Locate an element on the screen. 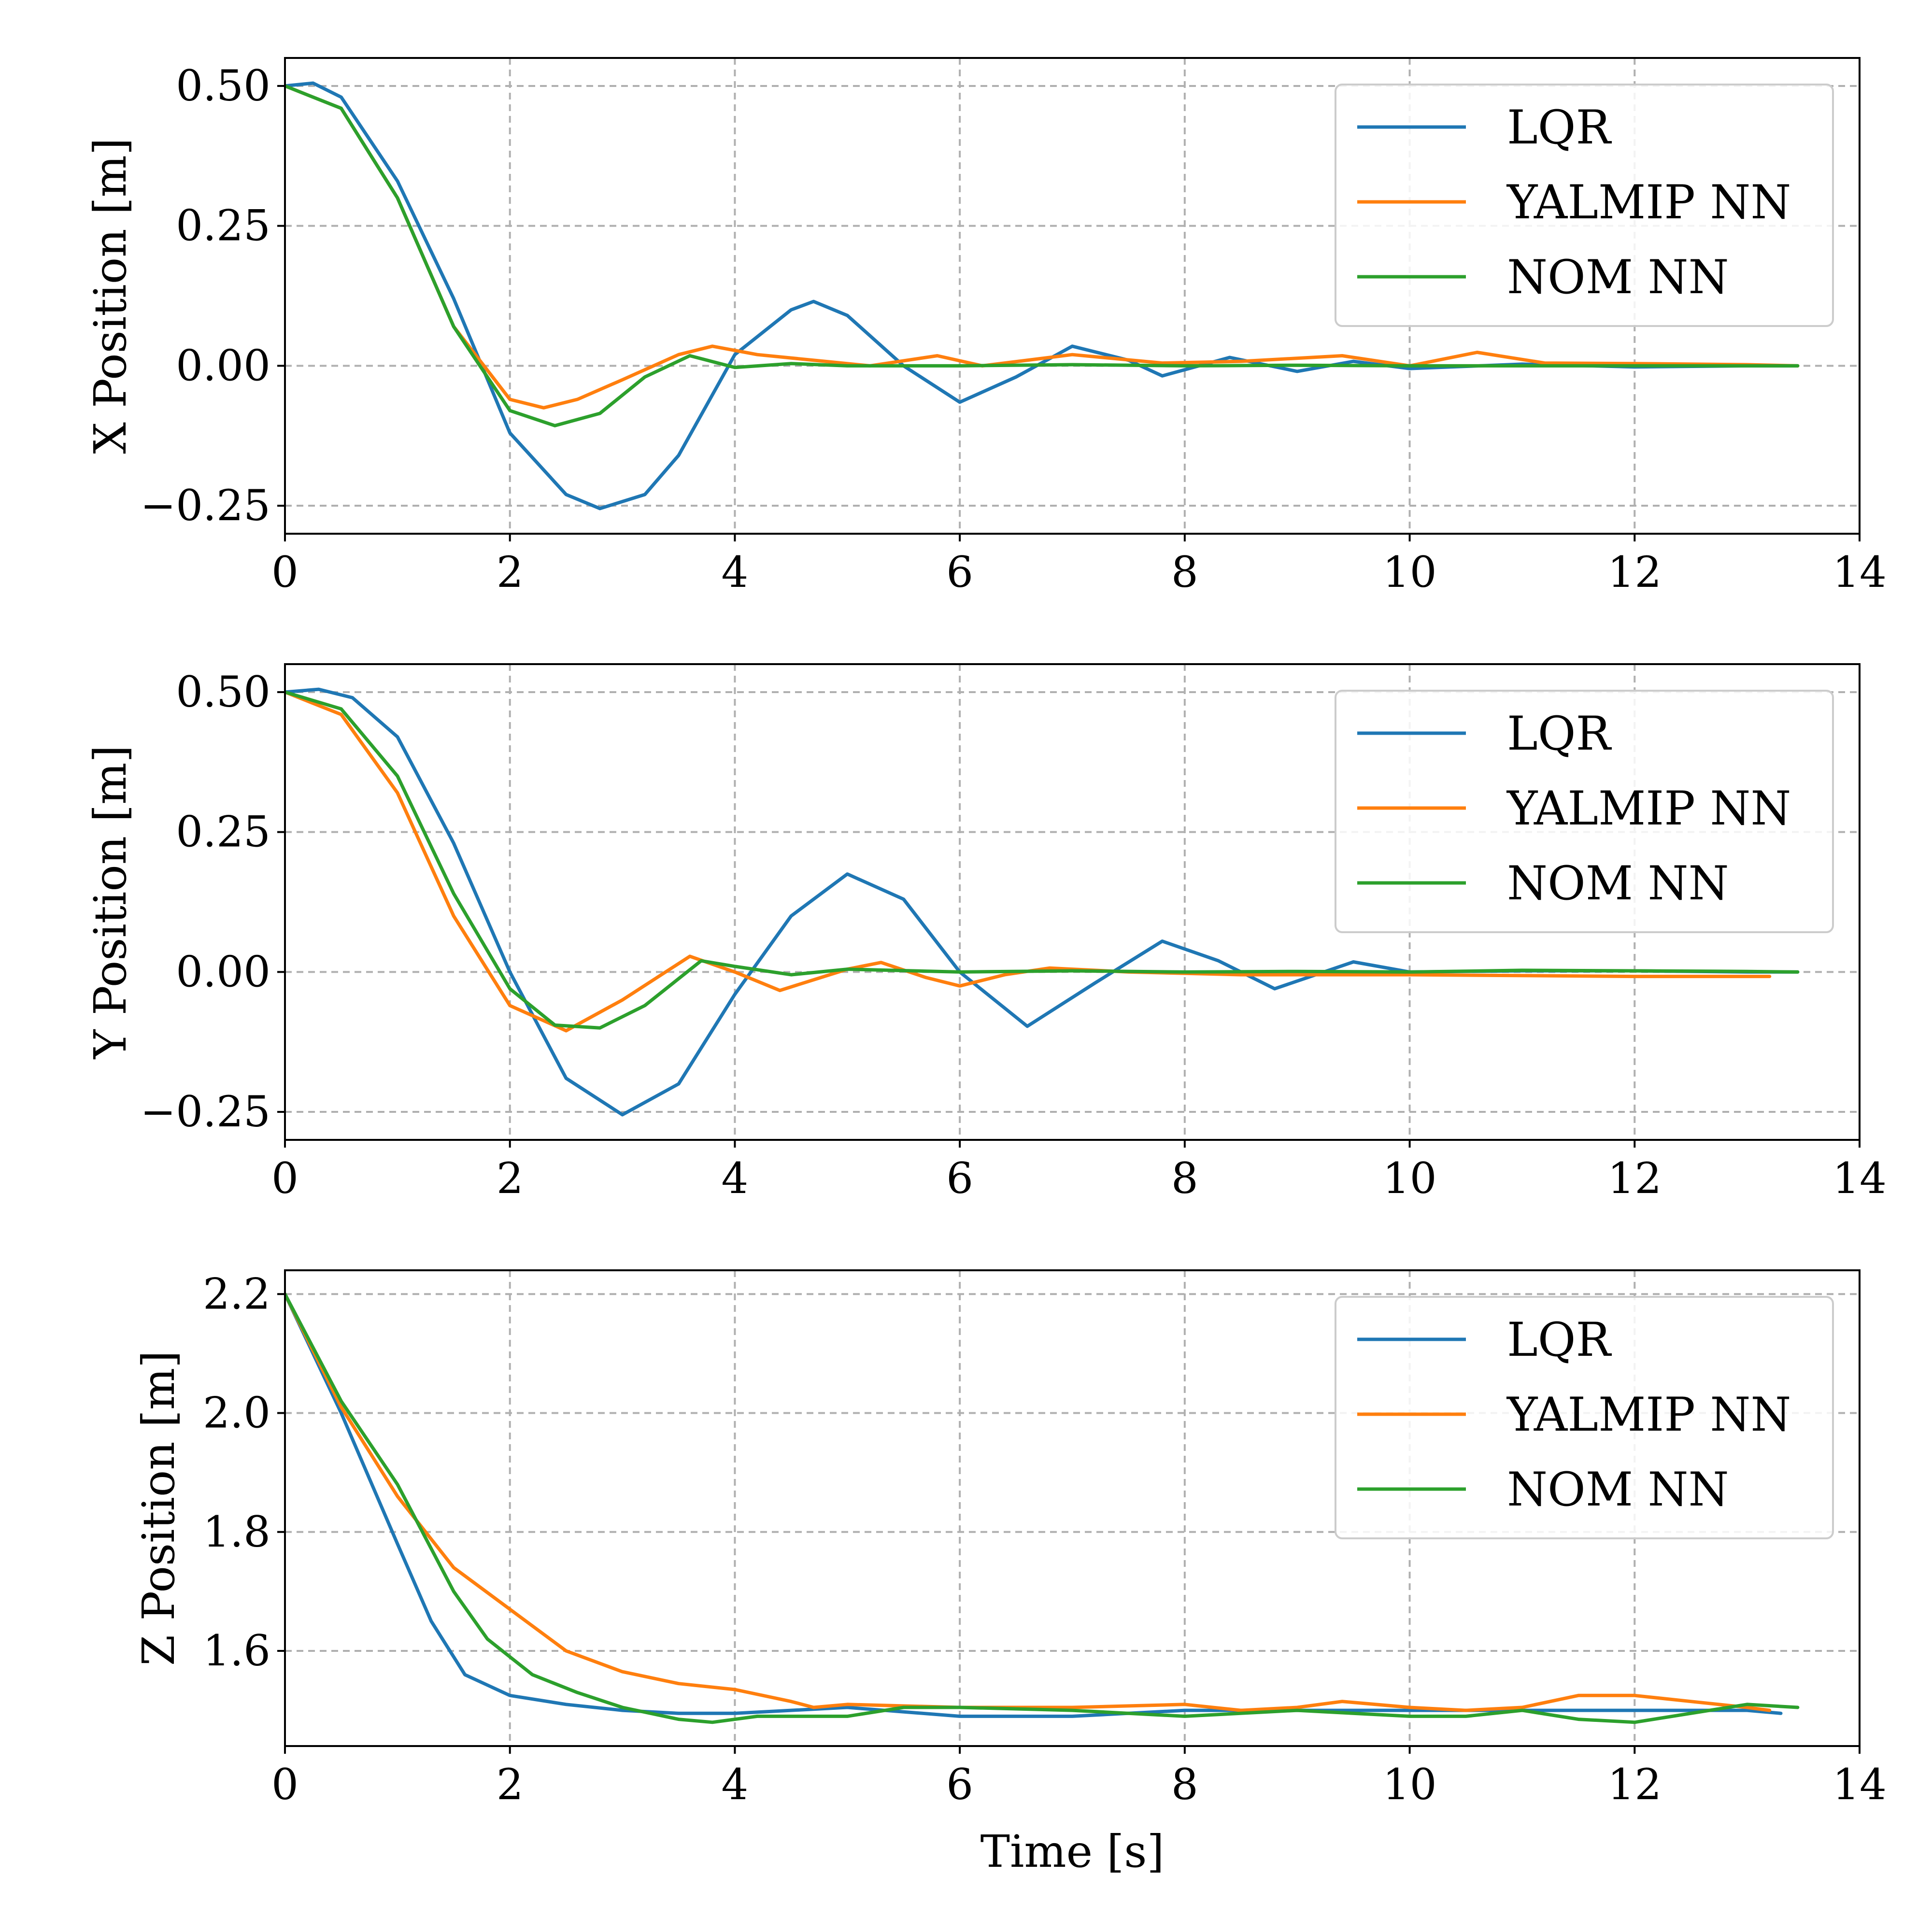  y-tick-label: 1.8 is located at coordinates (236, 1532).